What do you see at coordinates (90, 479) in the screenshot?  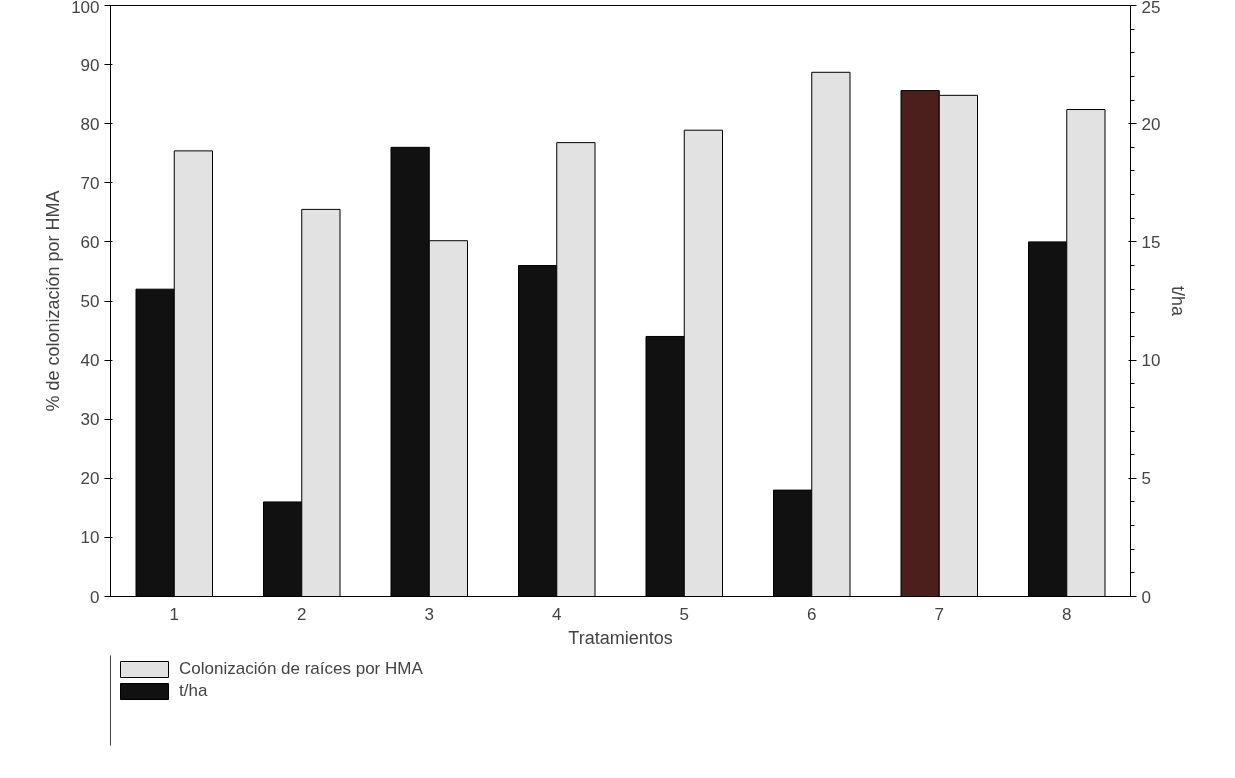 I see `y-tick-label: 20` at bounding box center [90, 479].